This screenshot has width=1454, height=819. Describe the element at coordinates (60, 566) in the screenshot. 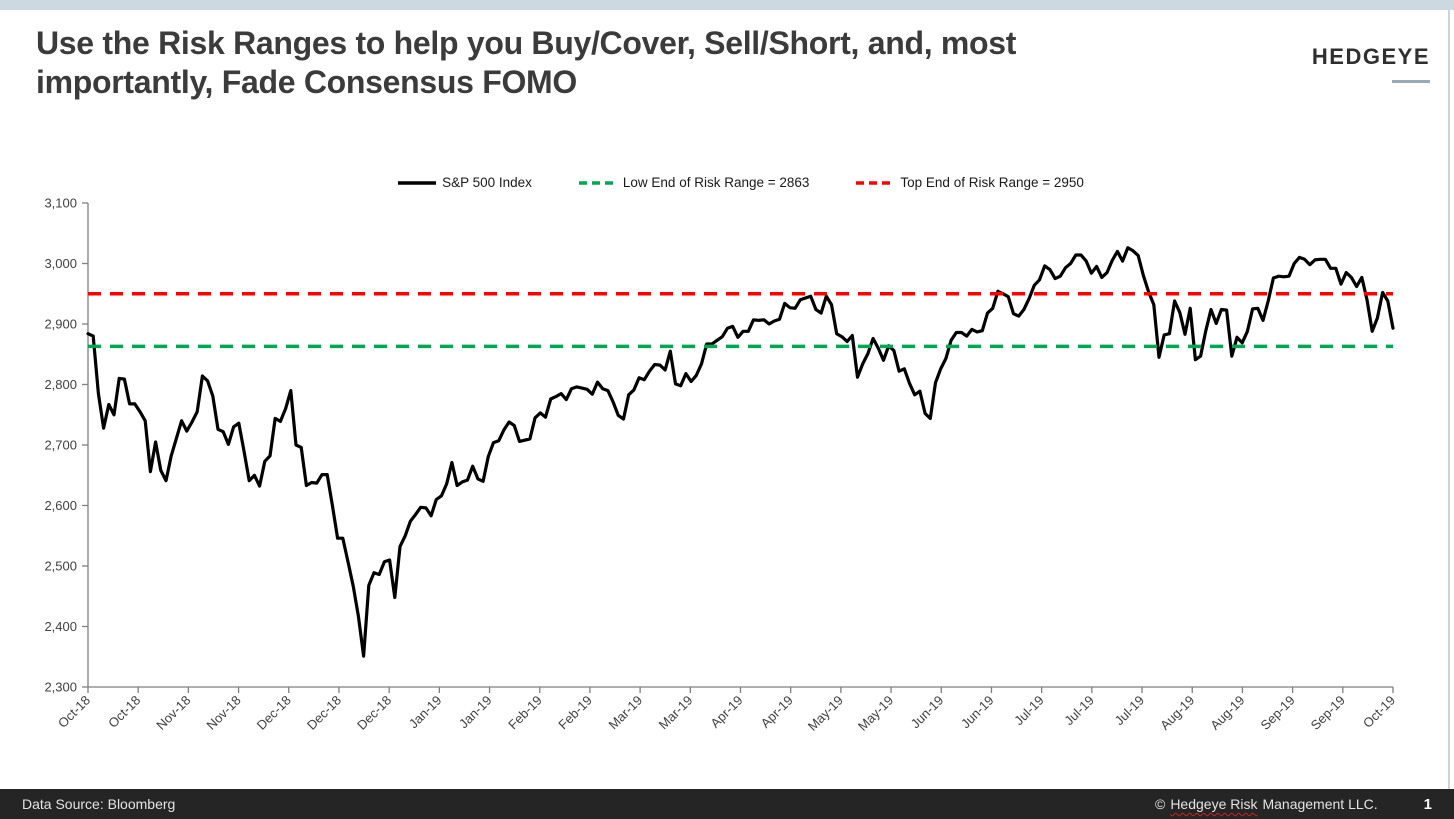

I see `y-tick-label: 2,500` at that location.